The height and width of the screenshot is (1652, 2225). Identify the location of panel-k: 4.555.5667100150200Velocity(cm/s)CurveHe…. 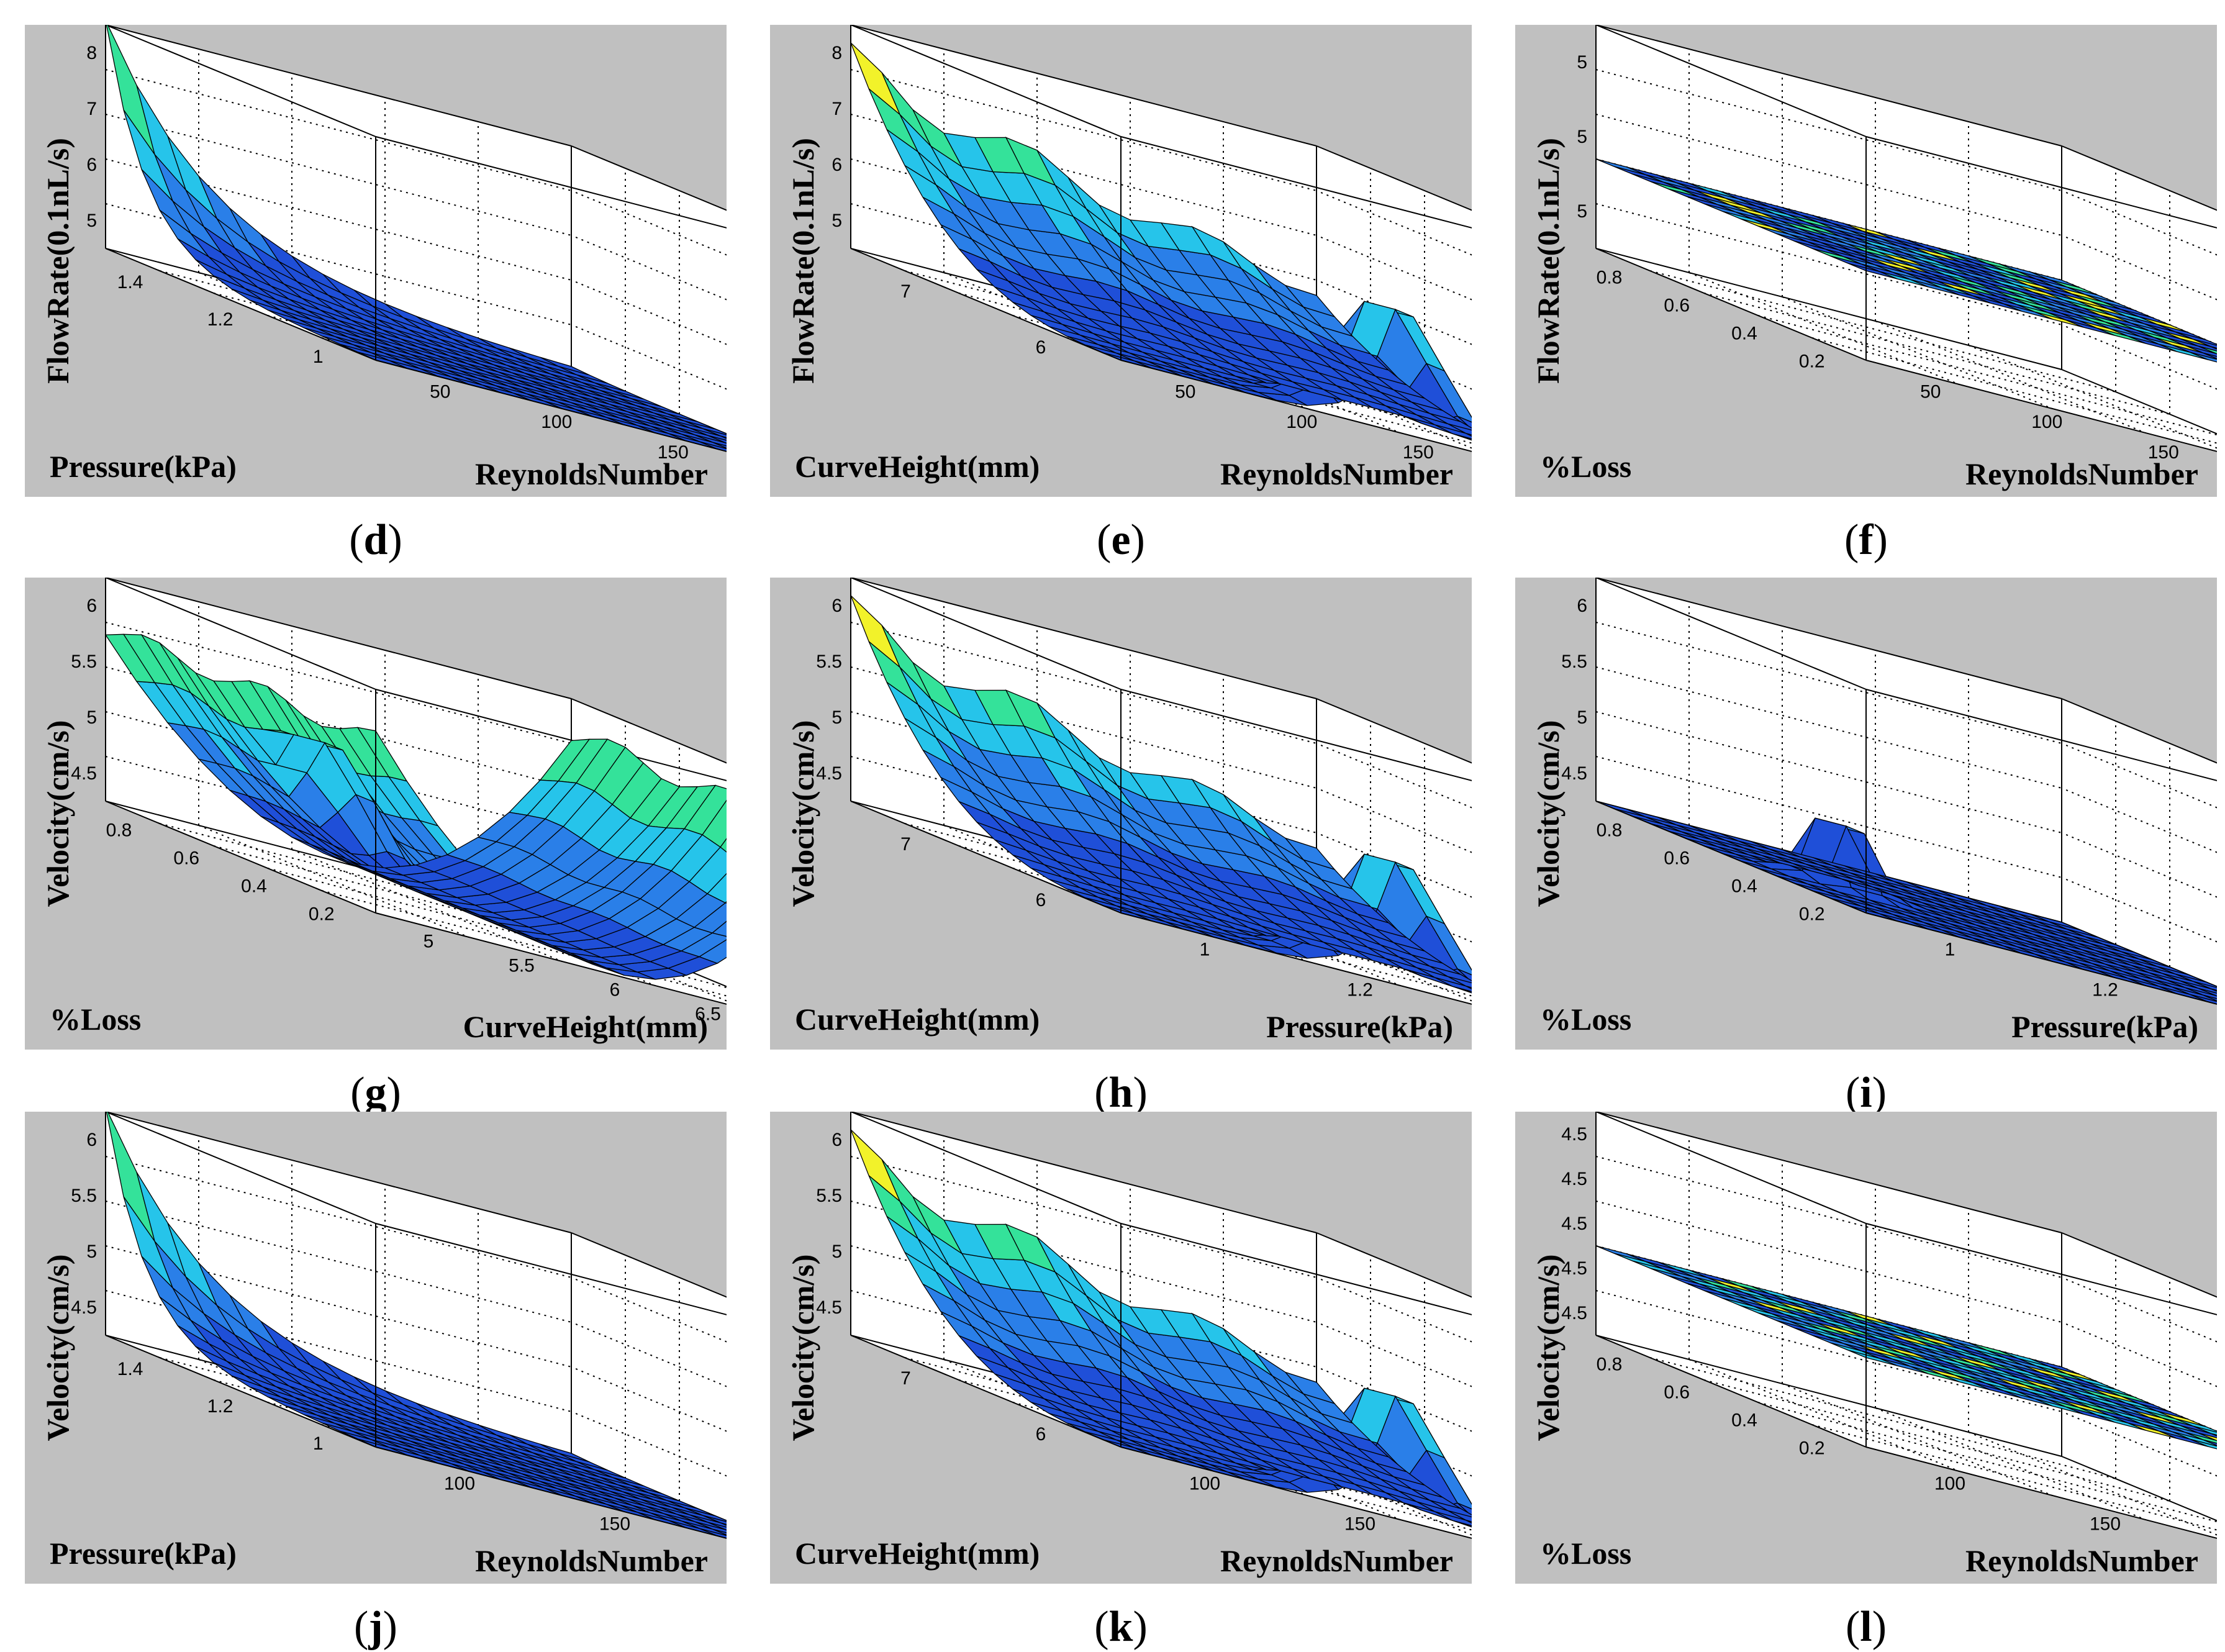
(1121, 1381).